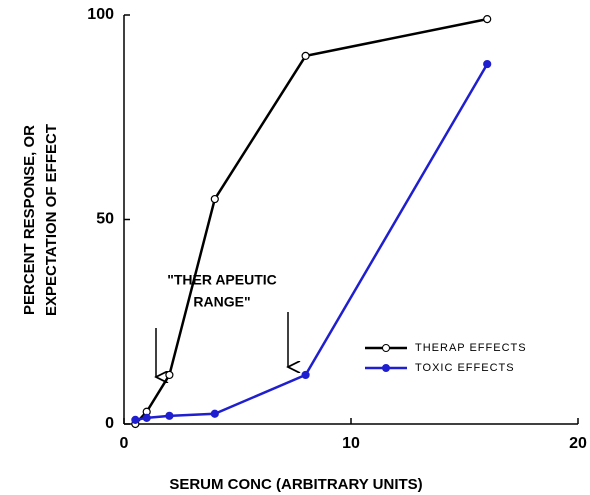 The width and height of the screenshot is (590, 495). Describe the element at coordinates (29, 220) in the screenshot. I see `y-axis-label: PERCENT RESPONSE, OR` at that location.